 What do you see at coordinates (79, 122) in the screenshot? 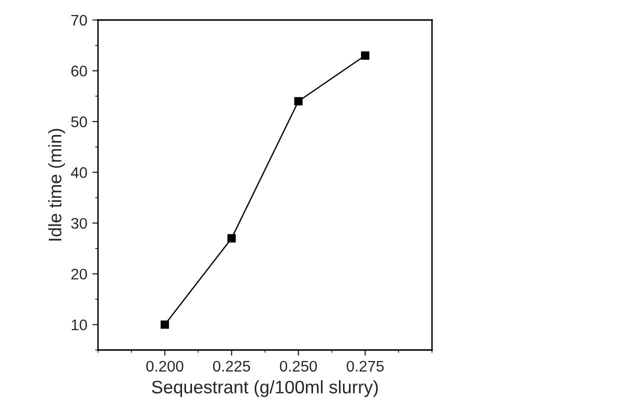
I see `y-tick-label: 50` at bounding box center [79, 122].